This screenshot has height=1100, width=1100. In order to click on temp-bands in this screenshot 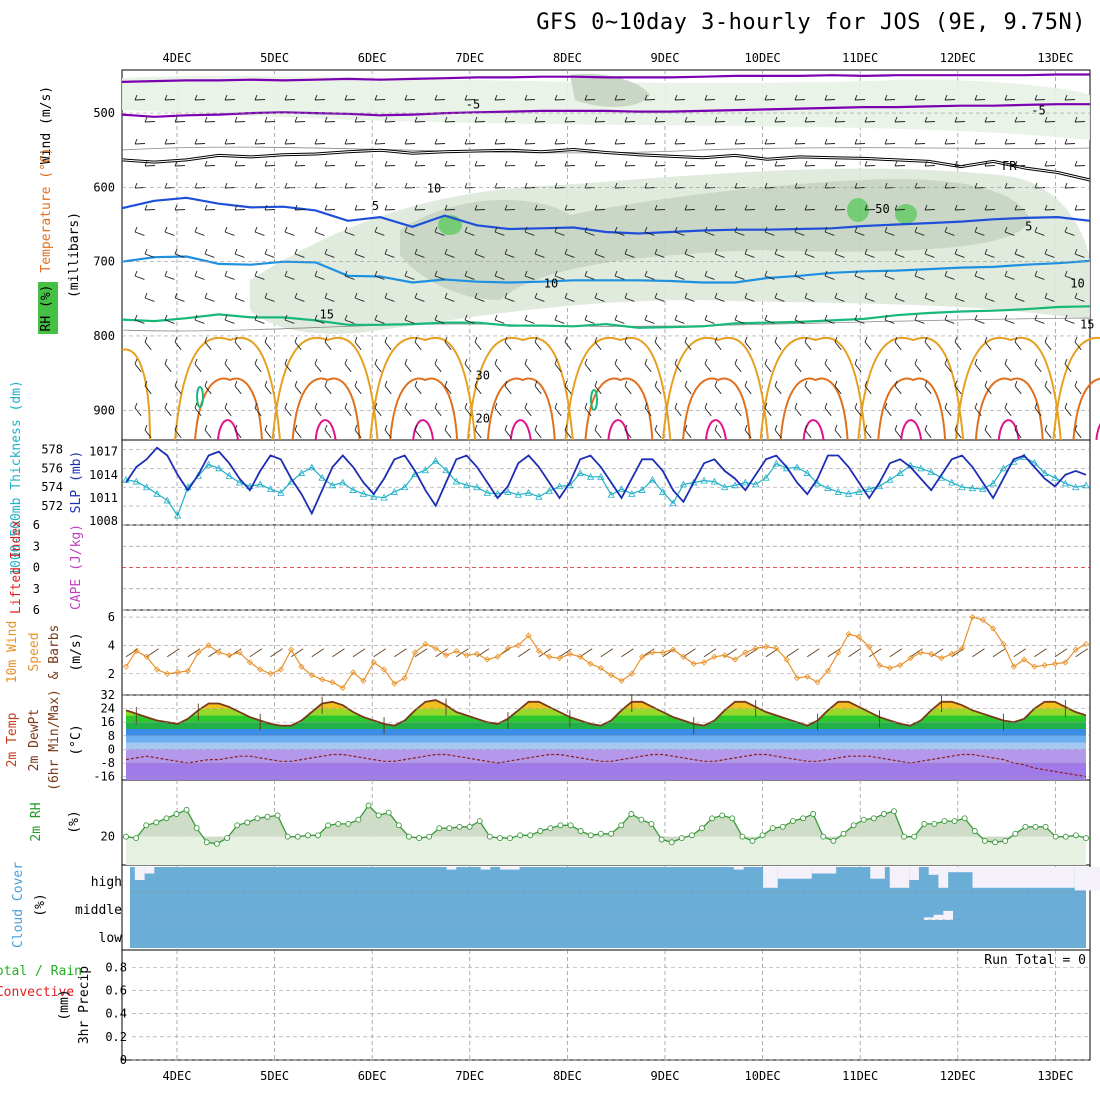, I will do `click(606, 740)`.